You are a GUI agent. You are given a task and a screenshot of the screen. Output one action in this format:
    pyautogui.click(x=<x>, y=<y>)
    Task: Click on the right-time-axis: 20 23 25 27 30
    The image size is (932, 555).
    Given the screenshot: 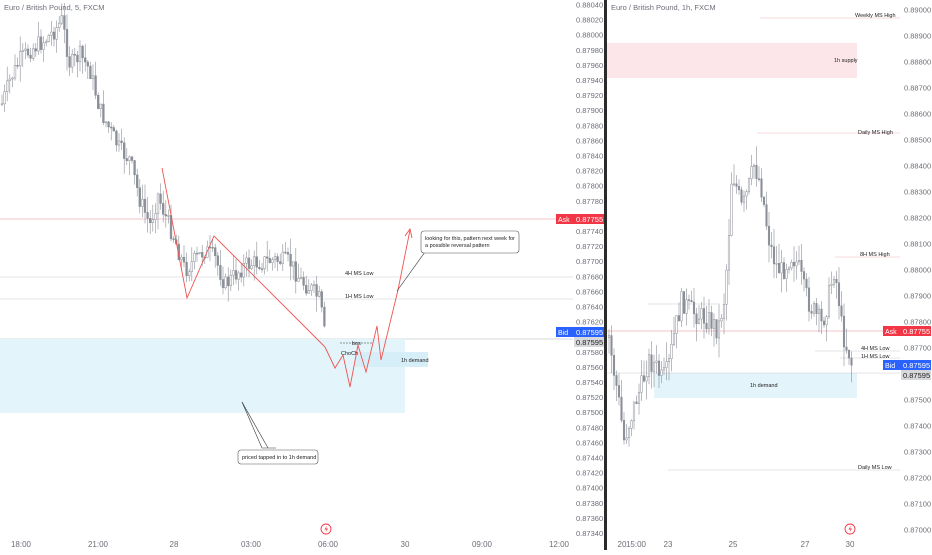 What is the action you would take?
    pyautogui.click(x=736, y=544)
    